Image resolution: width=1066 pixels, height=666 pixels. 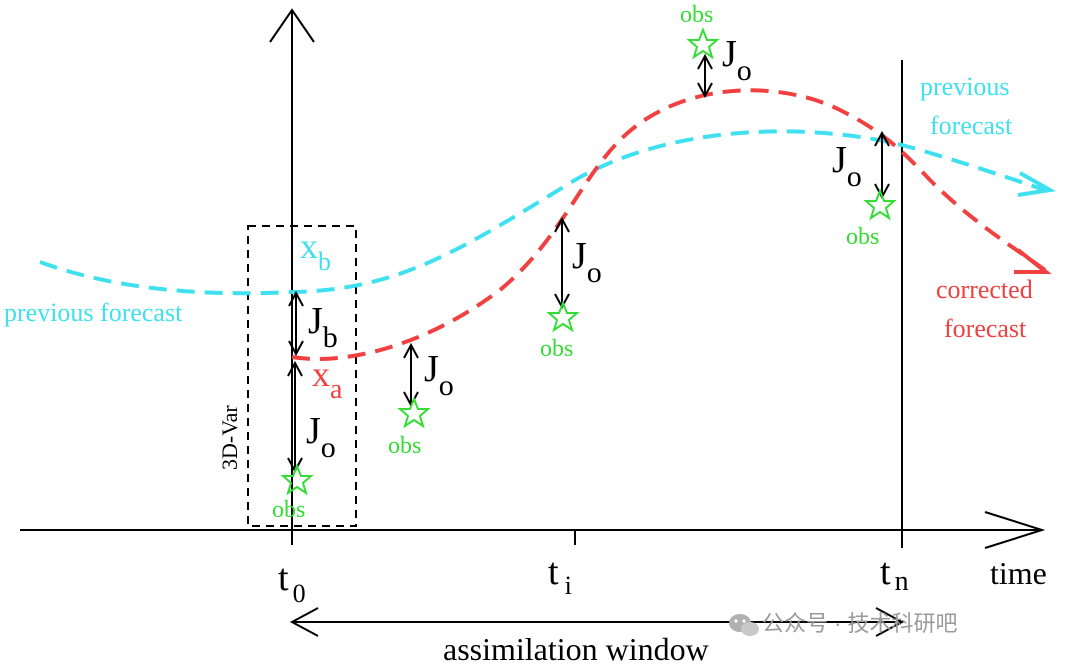 What do you see at coordinates (327, 379) in the screenshot?
I see `xa-label: xa` at bounding box center [327, 379].